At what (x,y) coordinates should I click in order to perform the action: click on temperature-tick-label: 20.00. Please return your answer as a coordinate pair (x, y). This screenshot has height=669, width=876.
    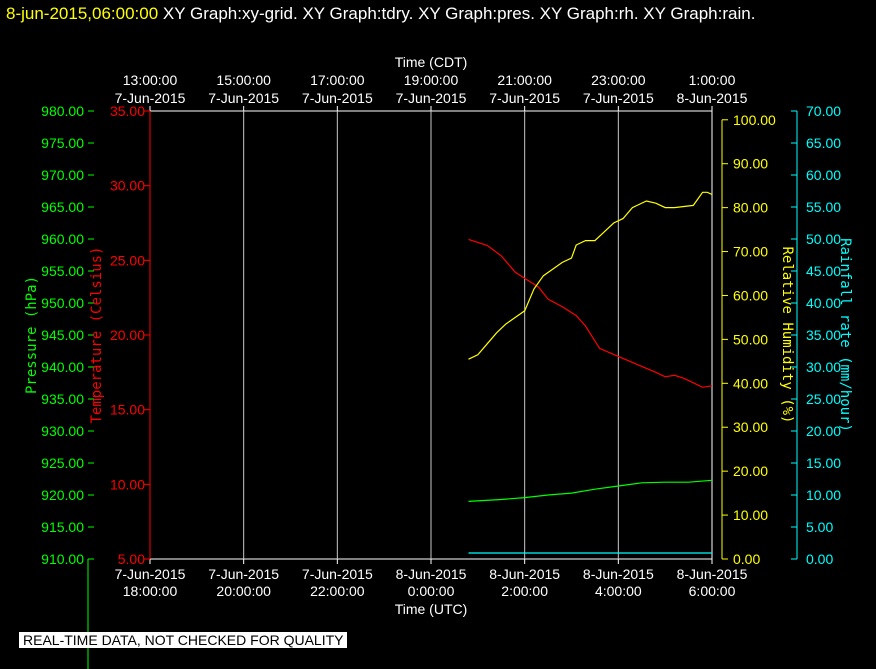
    Looking at the image, I should click on (127, 335).